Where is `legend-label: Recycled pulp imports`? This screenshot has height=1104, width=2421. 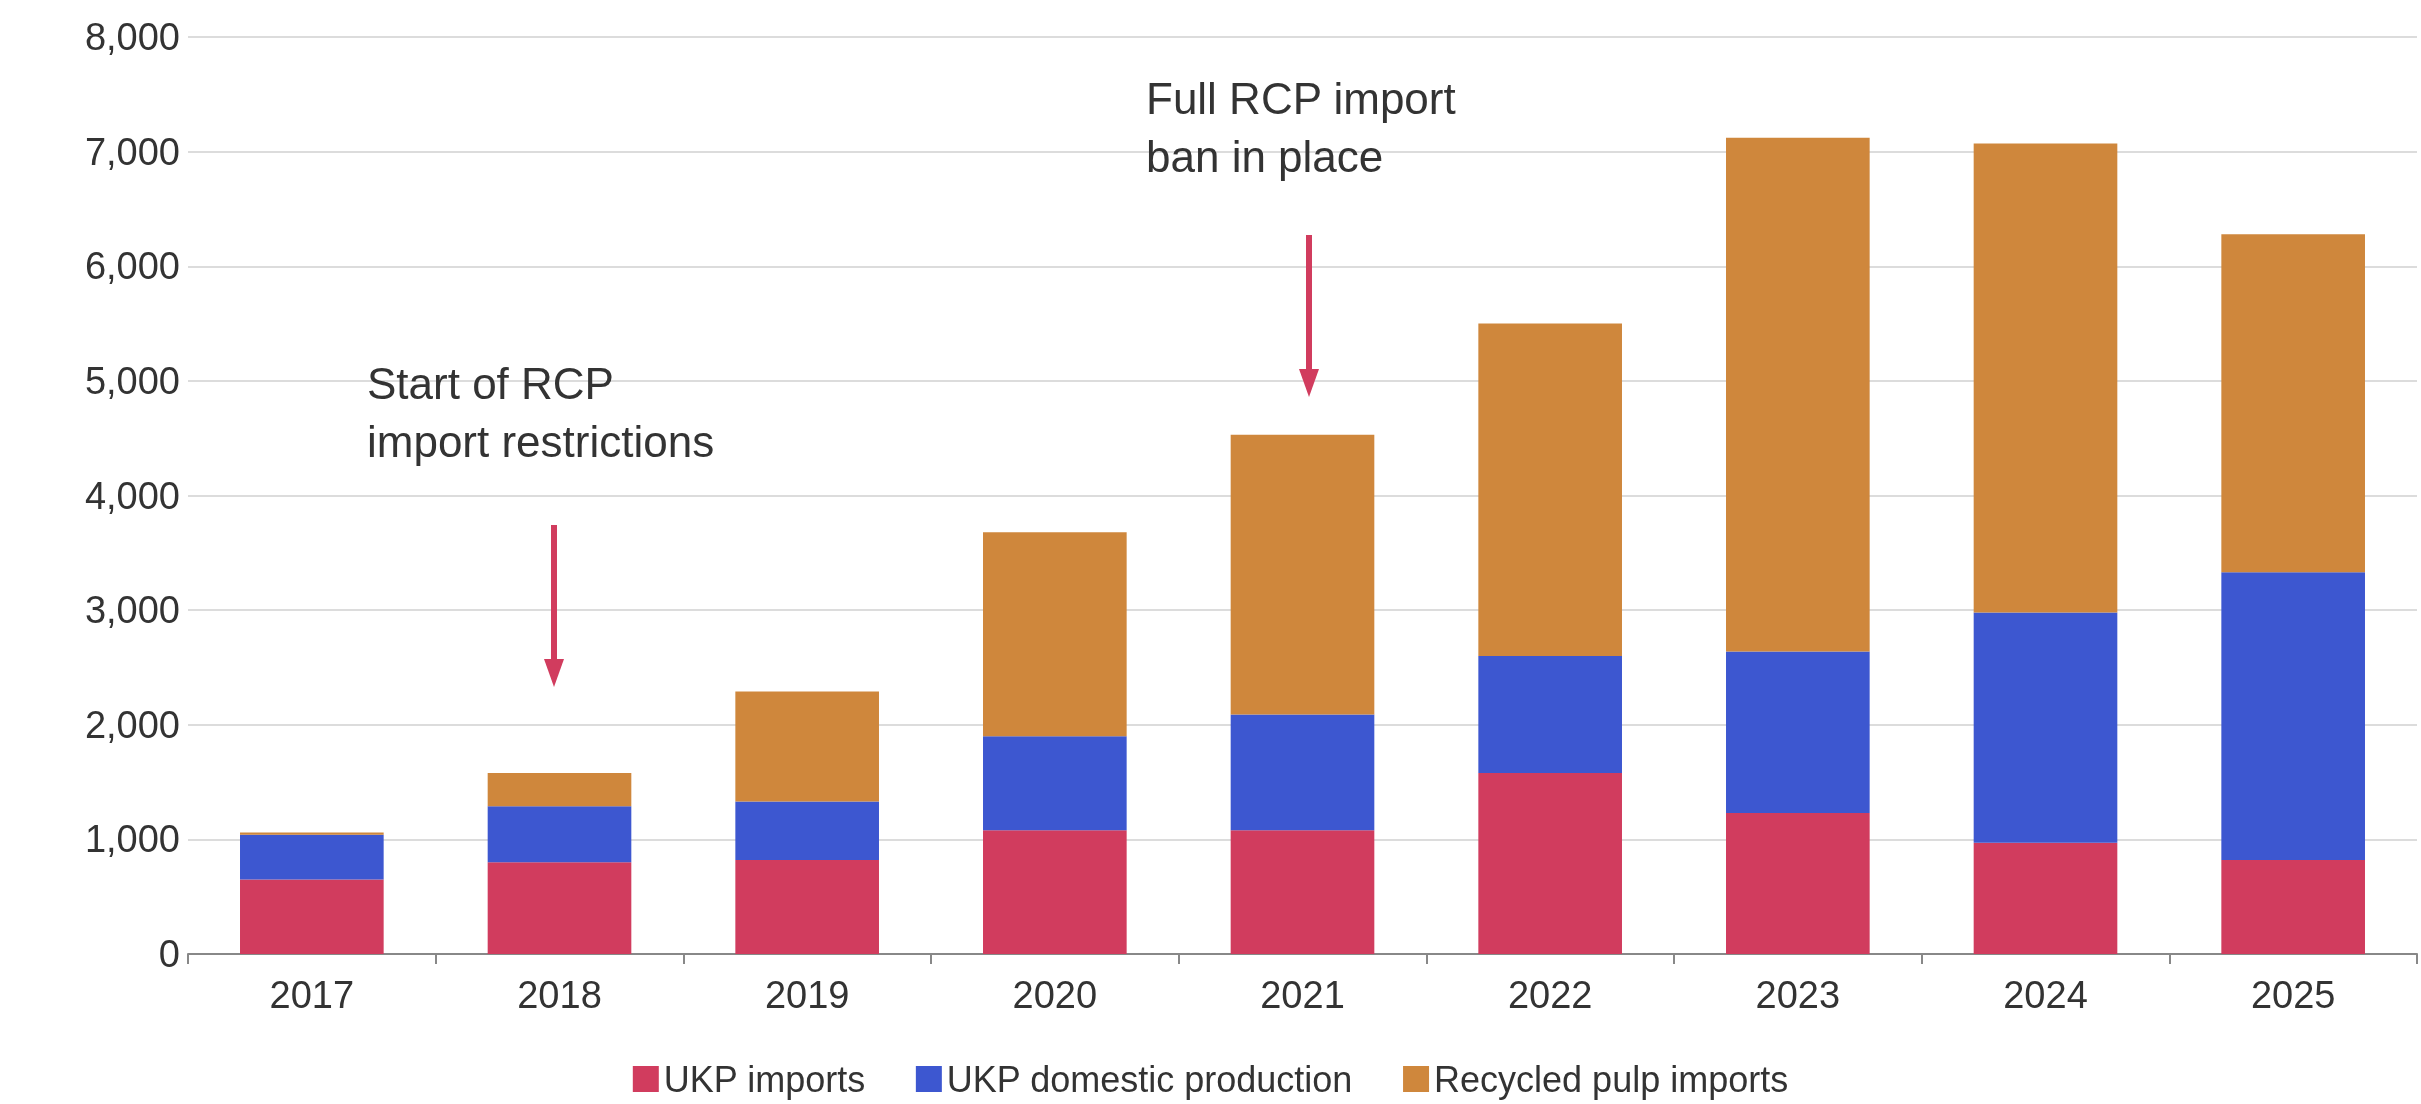 legend-label: Recycled pulp imports is located at coordinates (1611, 1079).